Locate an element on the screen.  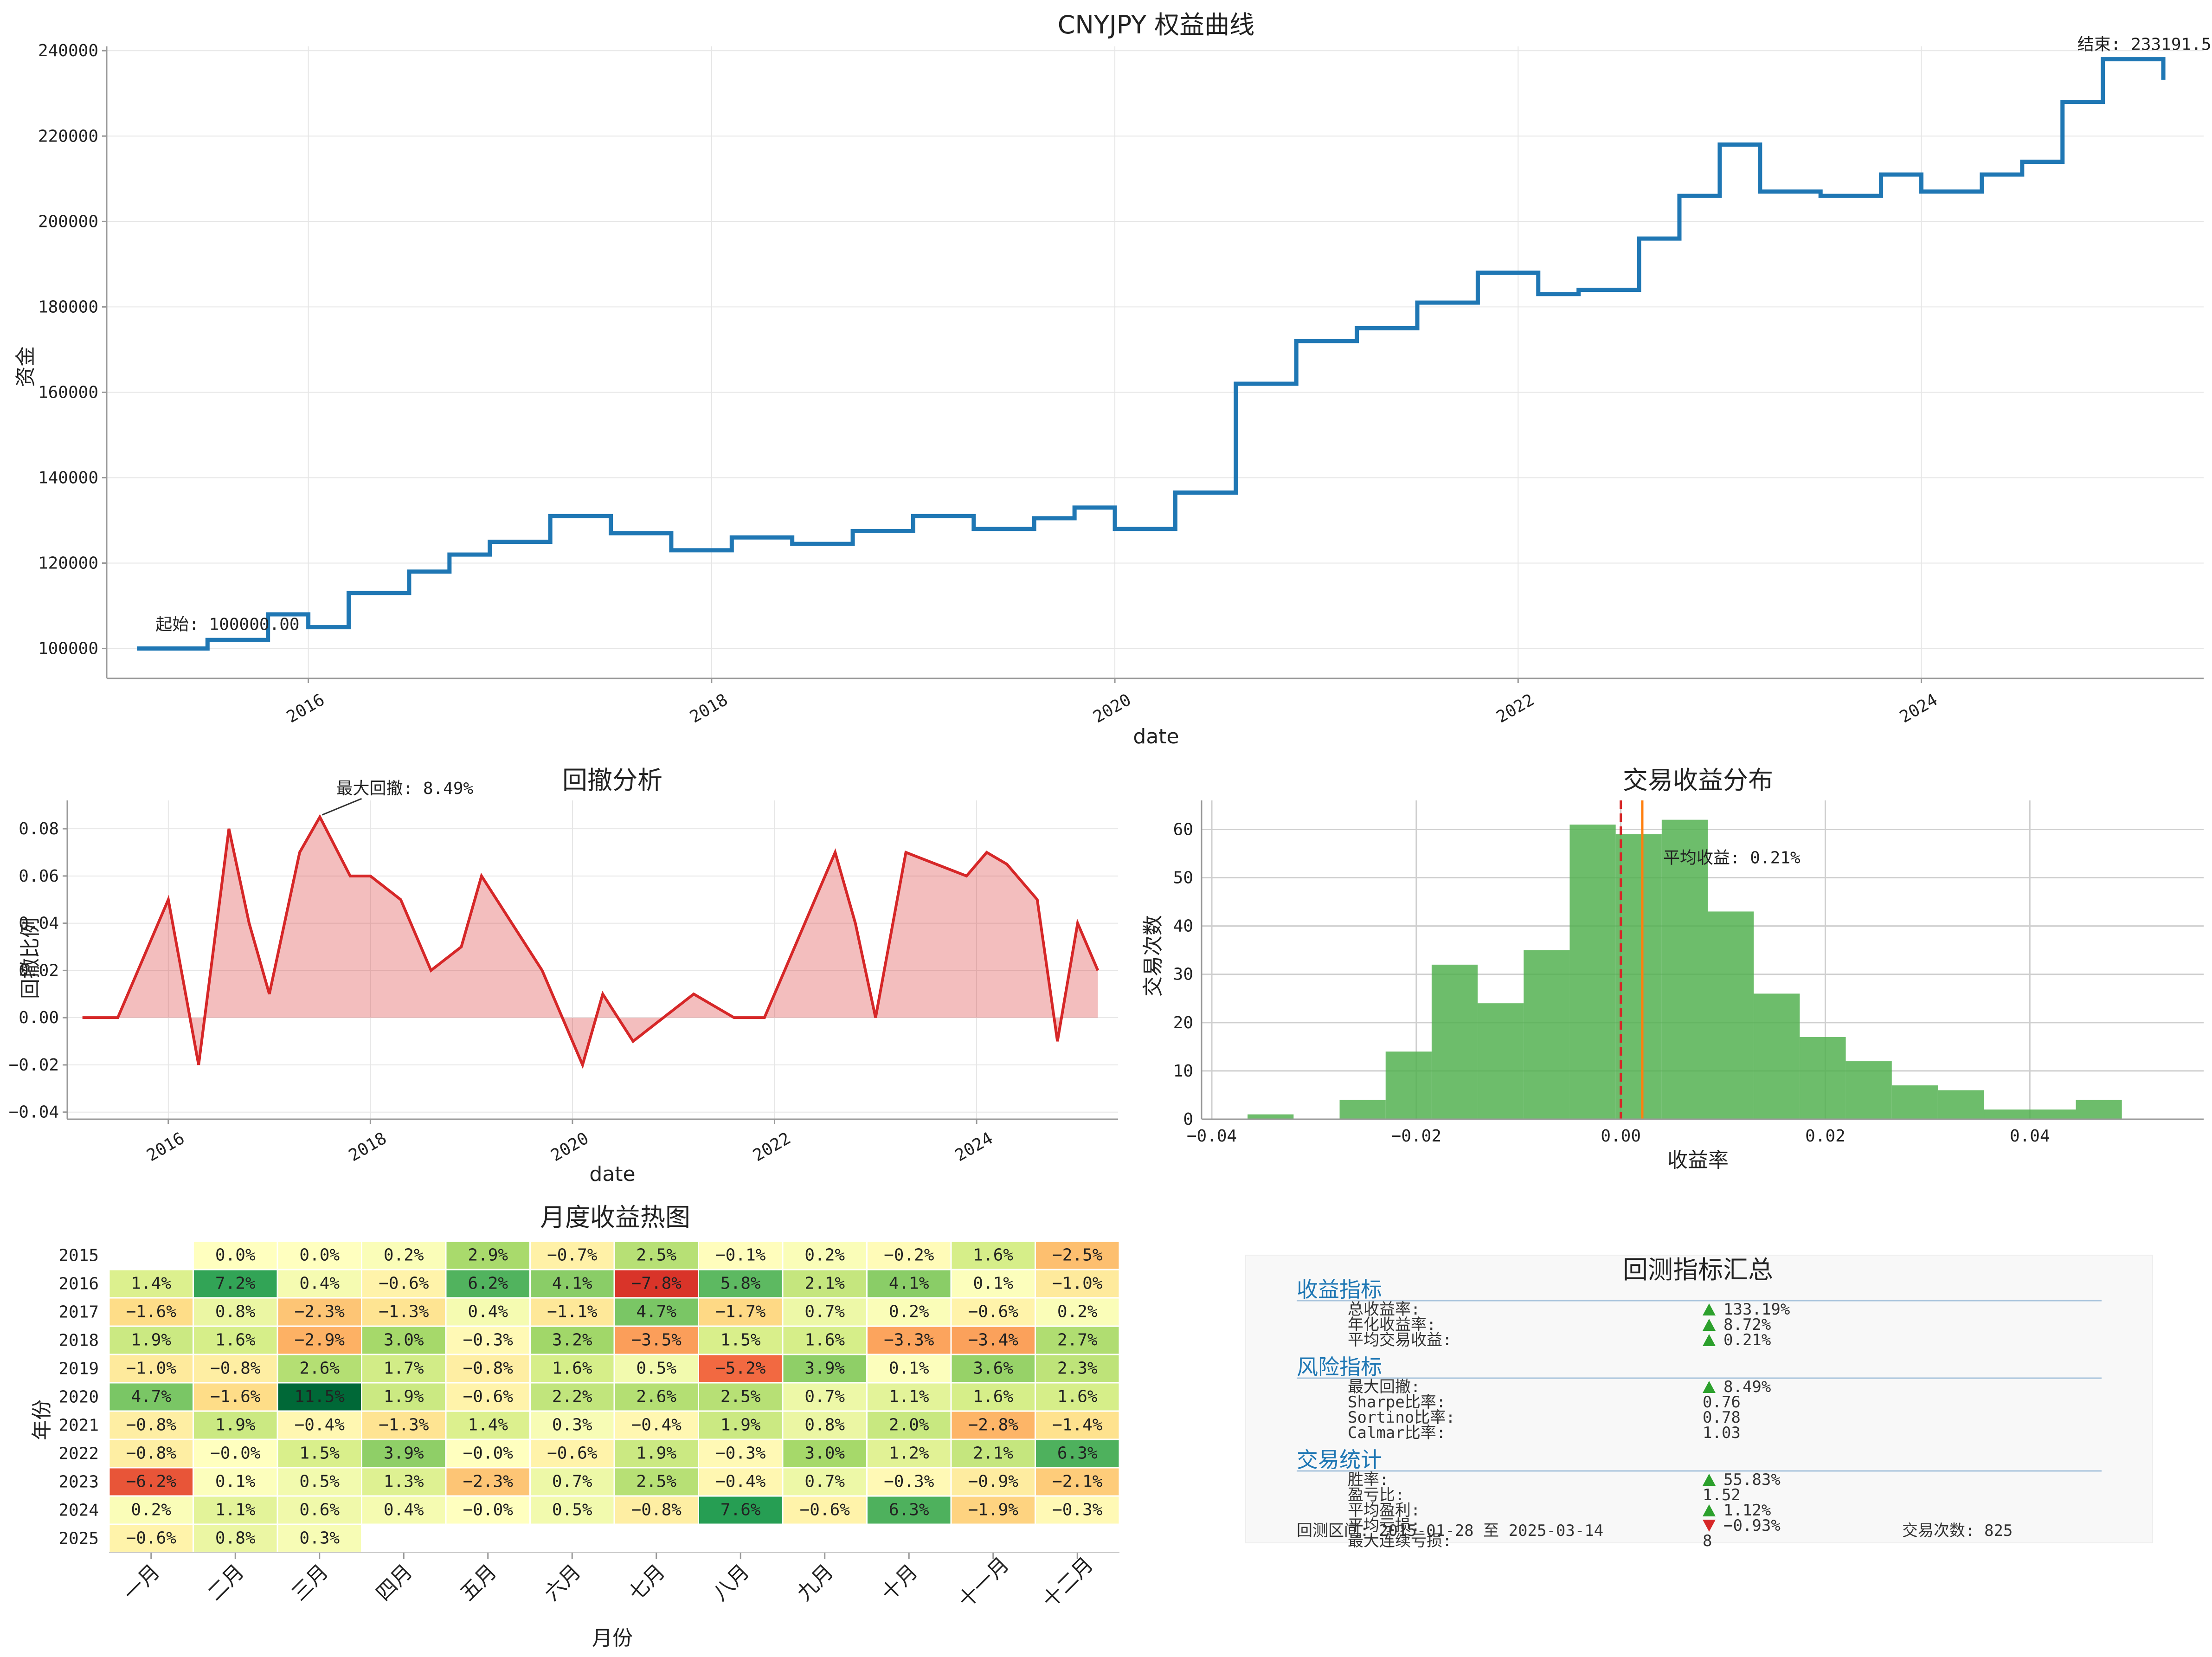
heatmap-cell-label: −0.0% is located at coordinates (235, 1453).